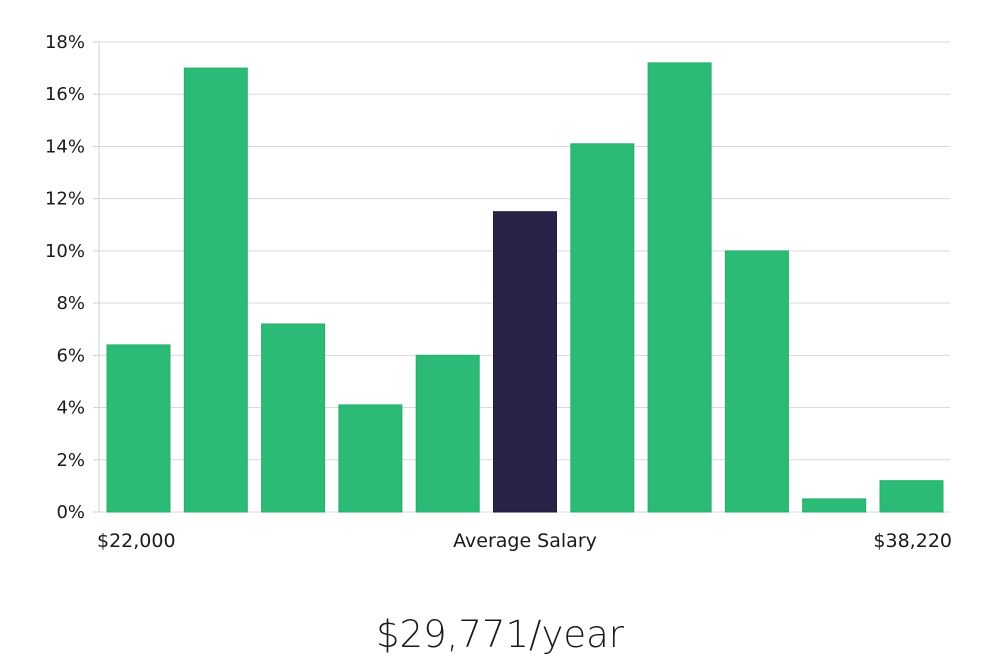  I want to click on y-tick-label: 4%, so click(70, 408).